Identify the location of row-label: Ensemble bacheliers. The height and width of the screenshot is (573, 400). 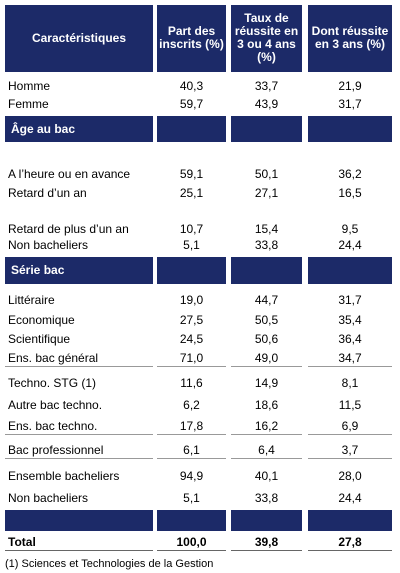
(64, 476).